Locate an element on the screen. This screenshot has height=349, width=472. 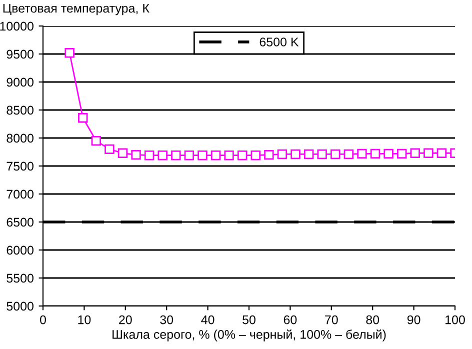
x-tick-label: 60 is located at coordinates (290, 319).